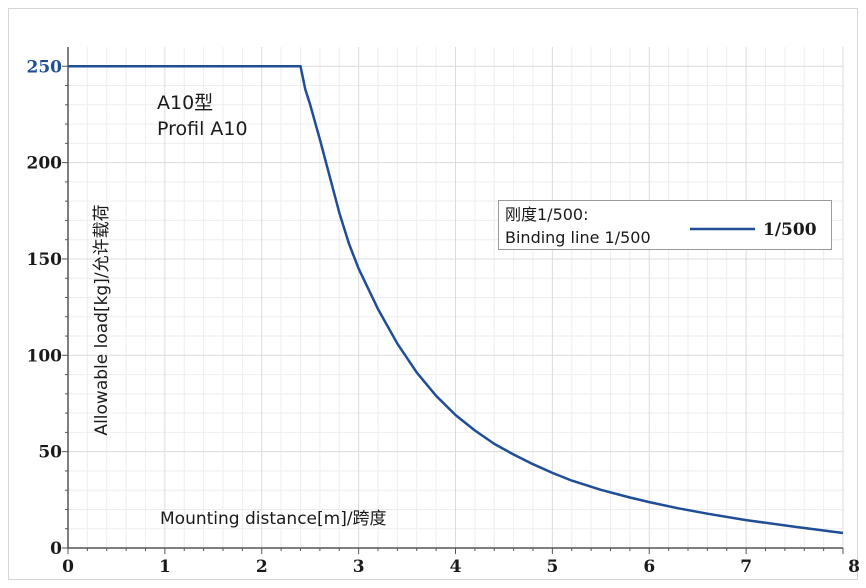 The image size is (866, 588). I want to click on x-tick-label: 8, so click(854, 567).